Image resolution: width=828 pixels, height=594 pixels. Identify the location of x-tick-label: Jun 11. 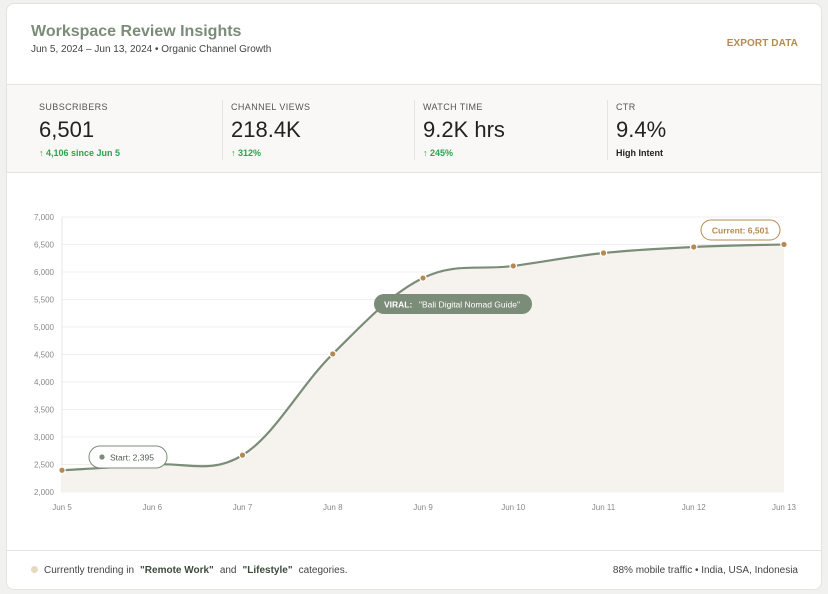
(604, 507).